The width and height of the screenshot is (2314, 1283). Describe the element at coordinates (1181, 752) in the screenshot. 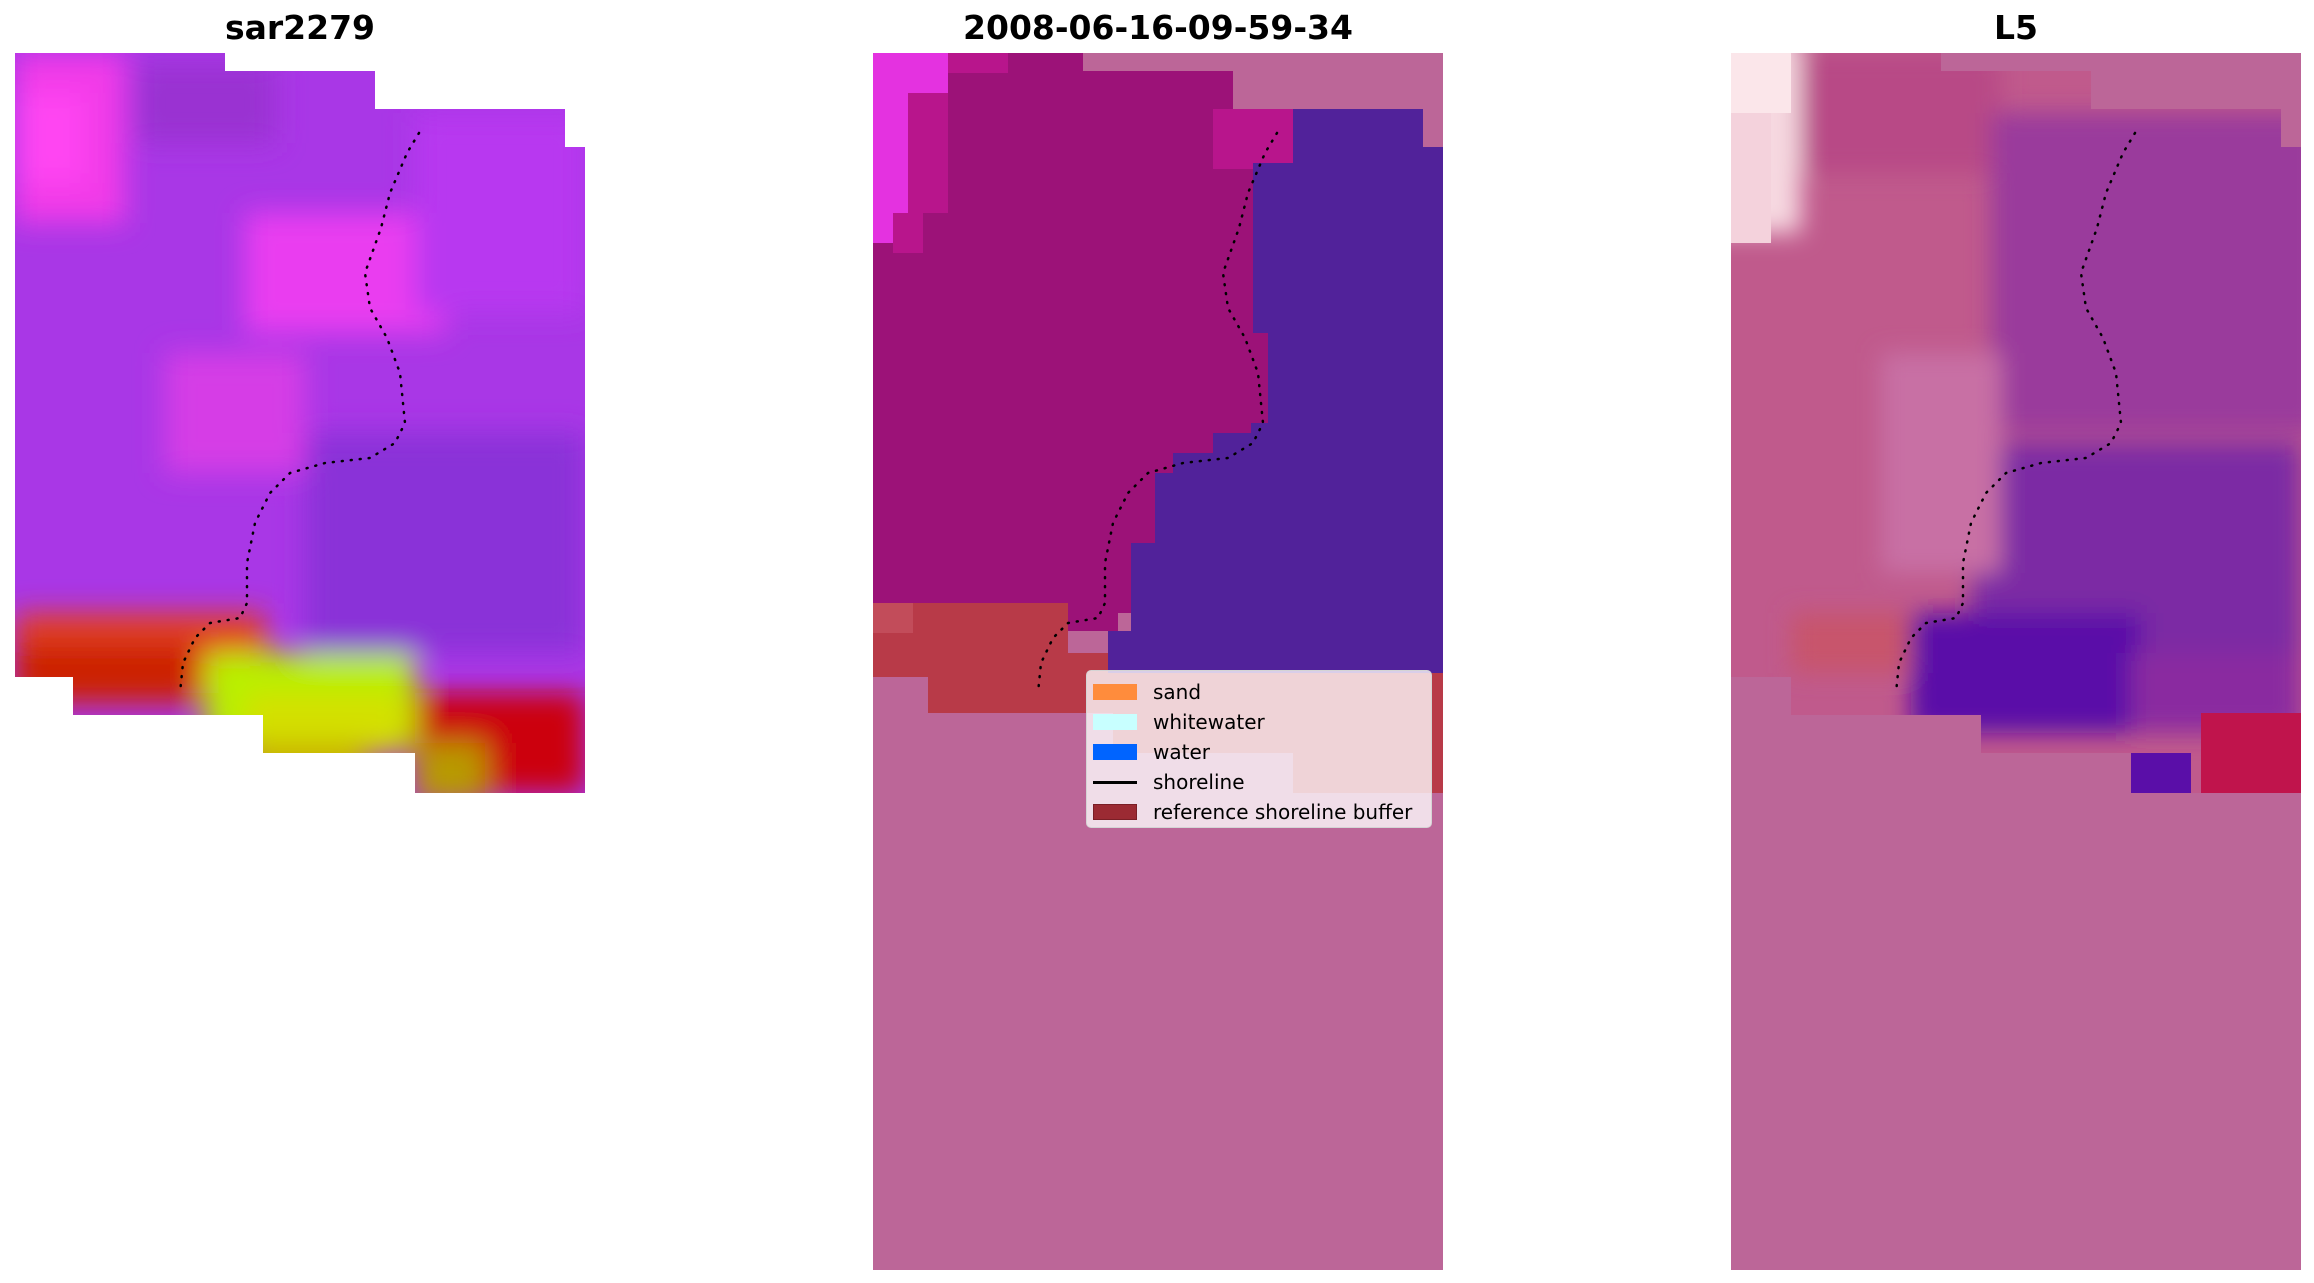

I see `legend-label-water: water` at that location.